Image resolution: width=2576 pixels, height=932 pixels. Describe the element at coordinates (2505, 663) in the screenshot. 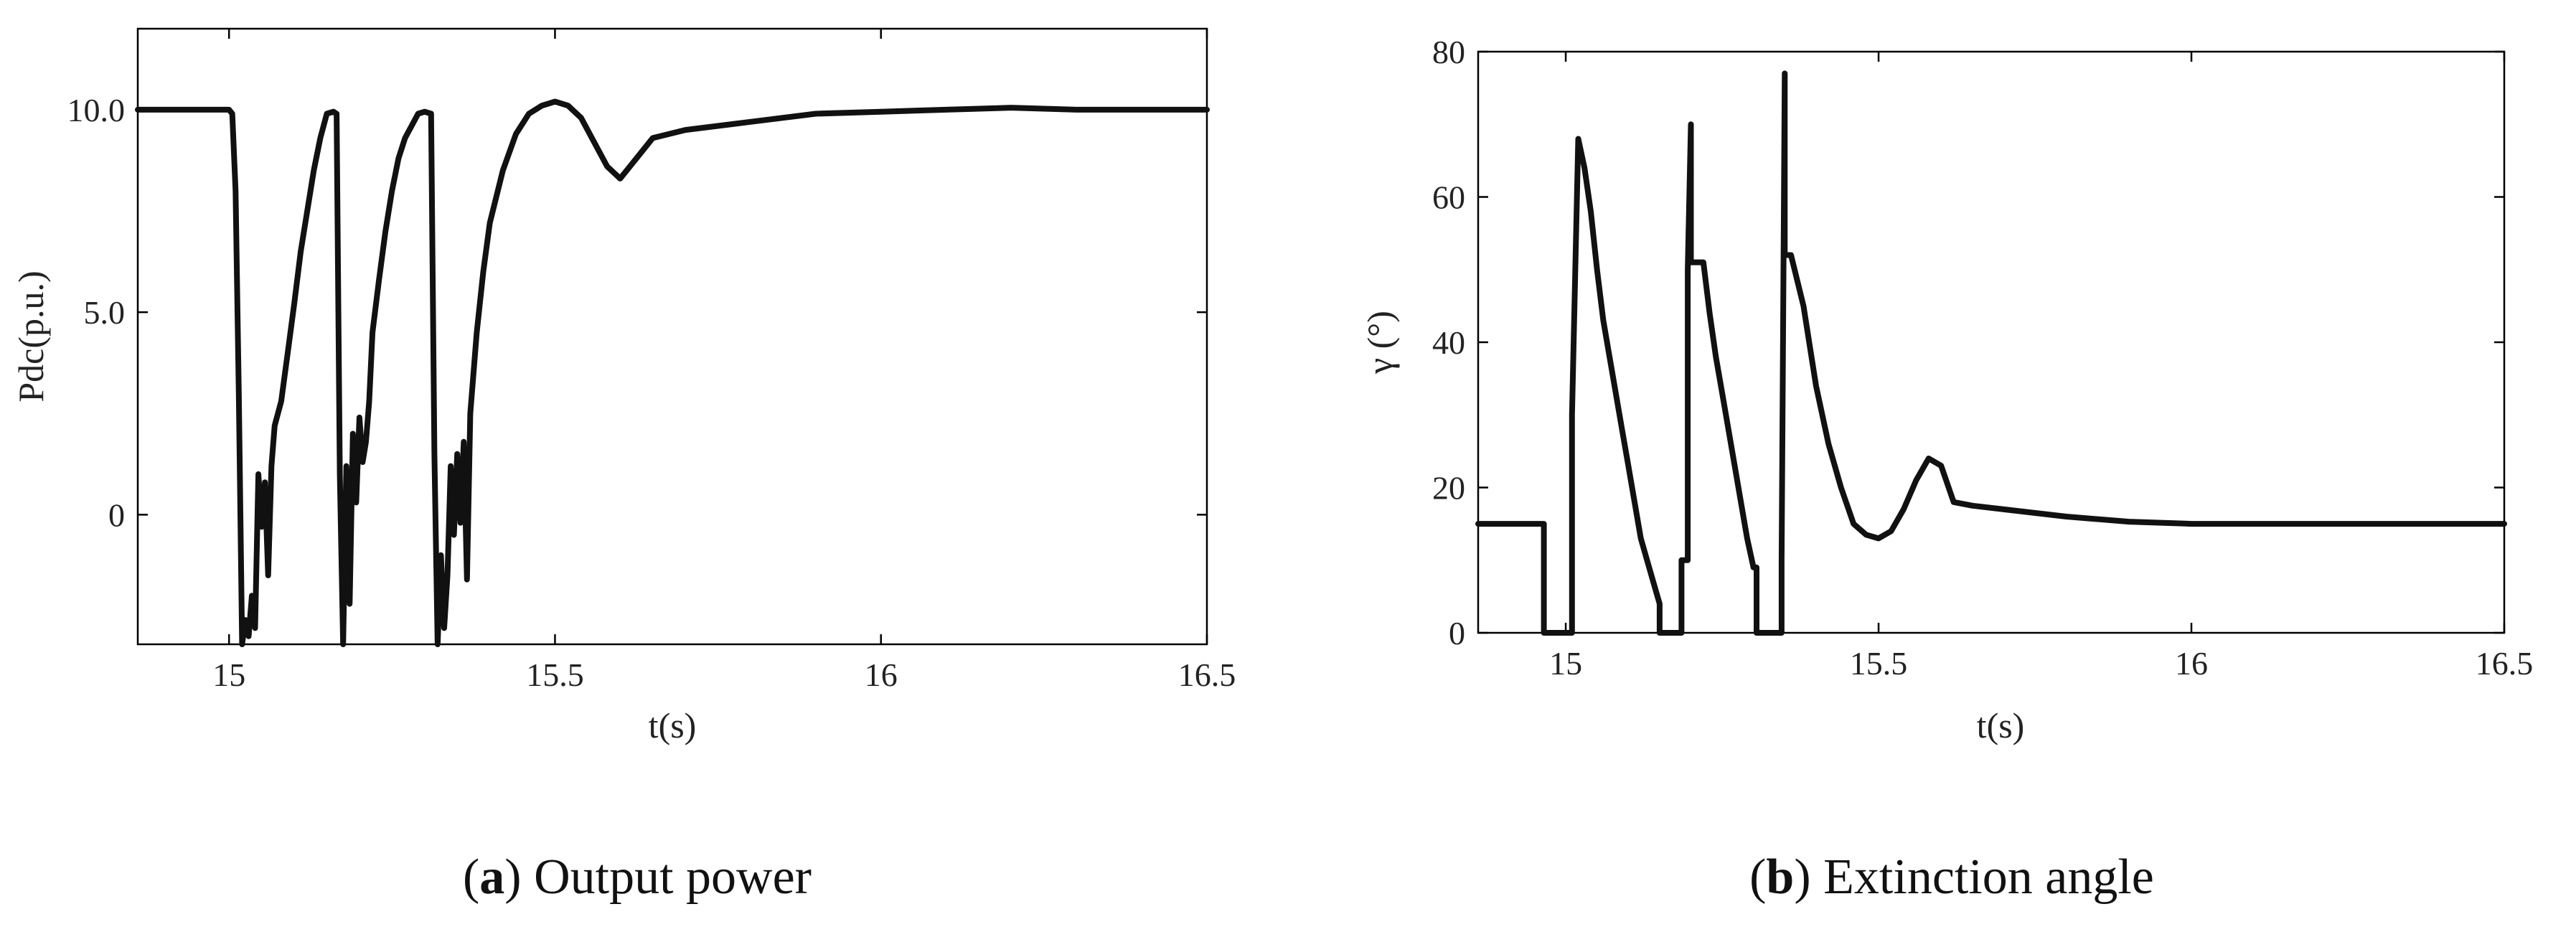

I see `chart-b-xtick-label: 16.5` at that location.